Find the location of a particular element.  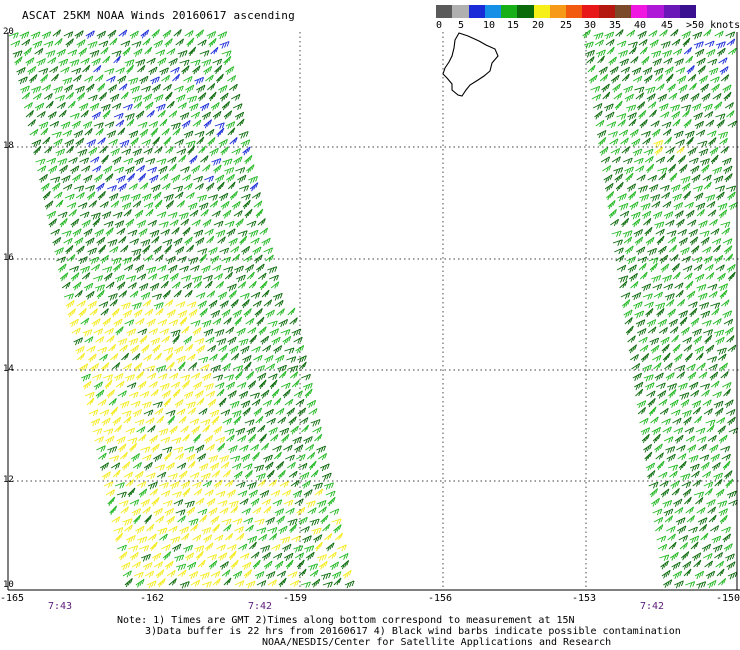

legend-label: 25 is located at coordinates (566, 25).